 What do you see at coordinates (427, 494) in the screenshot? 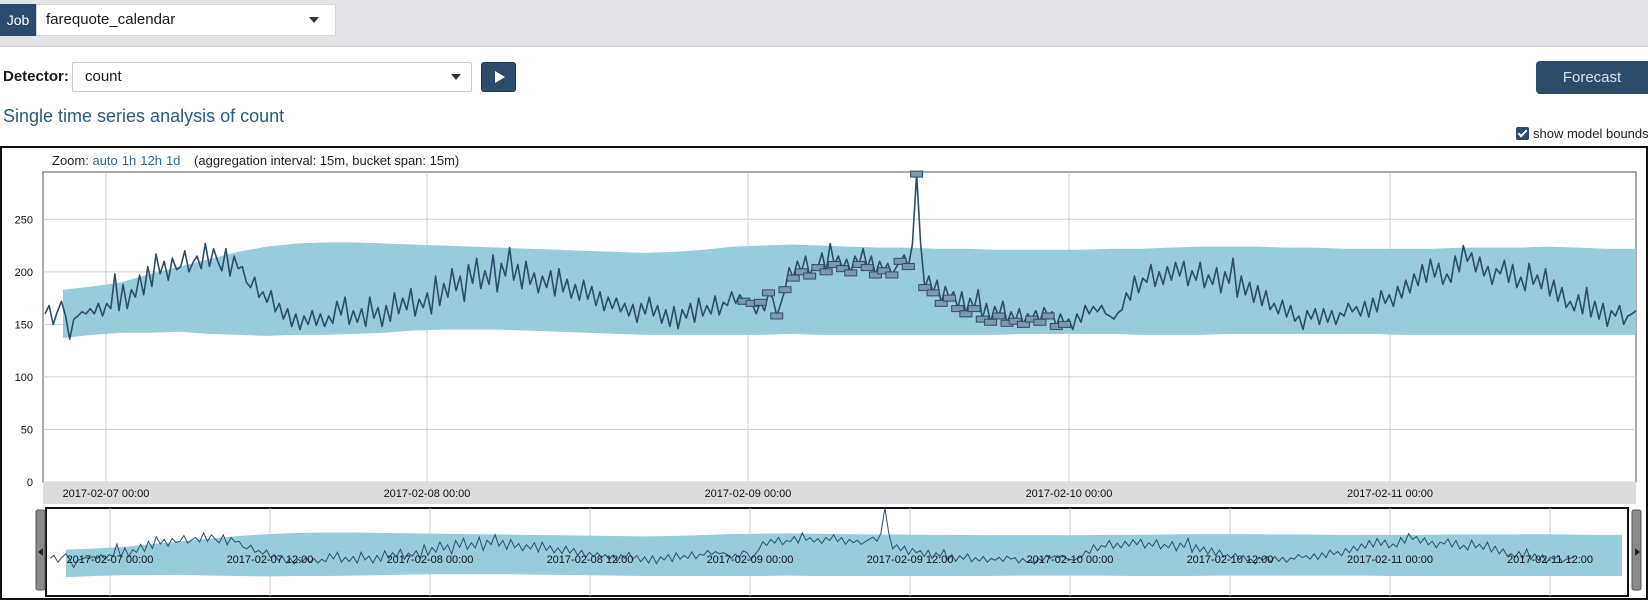
I see `x-tick-label: 2017-02-08 00:00` at bounding box center [427, 494].